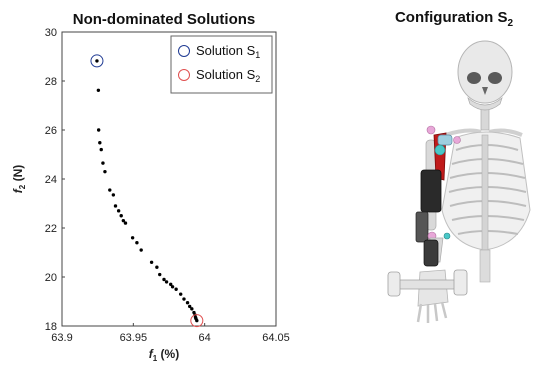  I want to click on y-tick-label: 22, so click(51, 229).